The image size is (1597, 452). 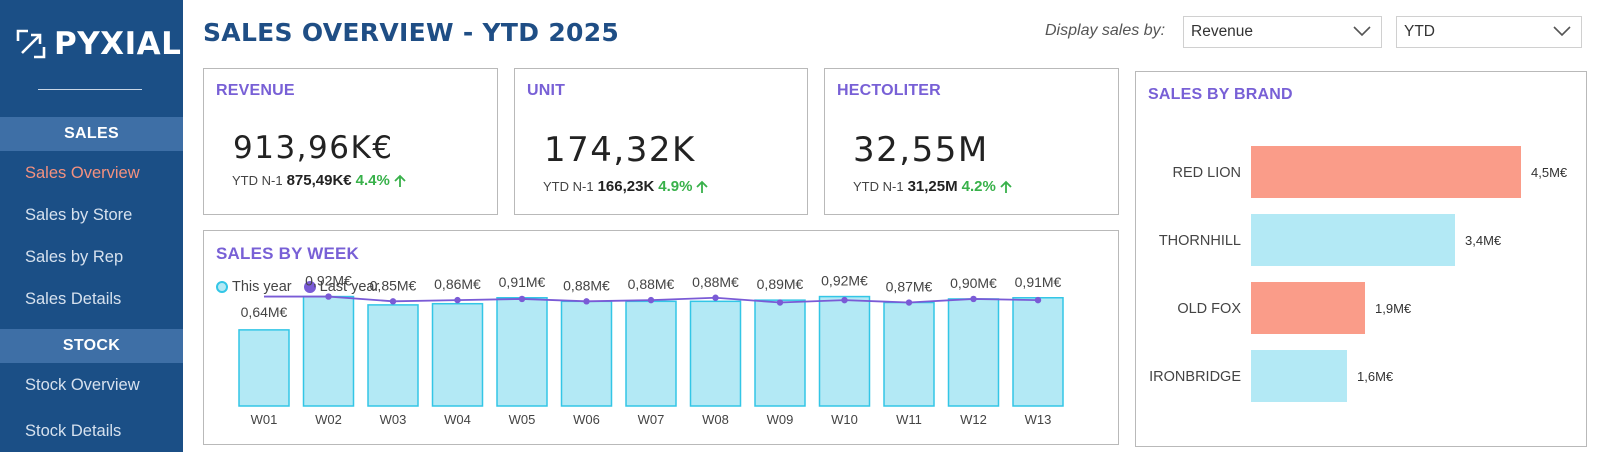 I want to click on last-year-point-w07, so click(x=651, y=300).